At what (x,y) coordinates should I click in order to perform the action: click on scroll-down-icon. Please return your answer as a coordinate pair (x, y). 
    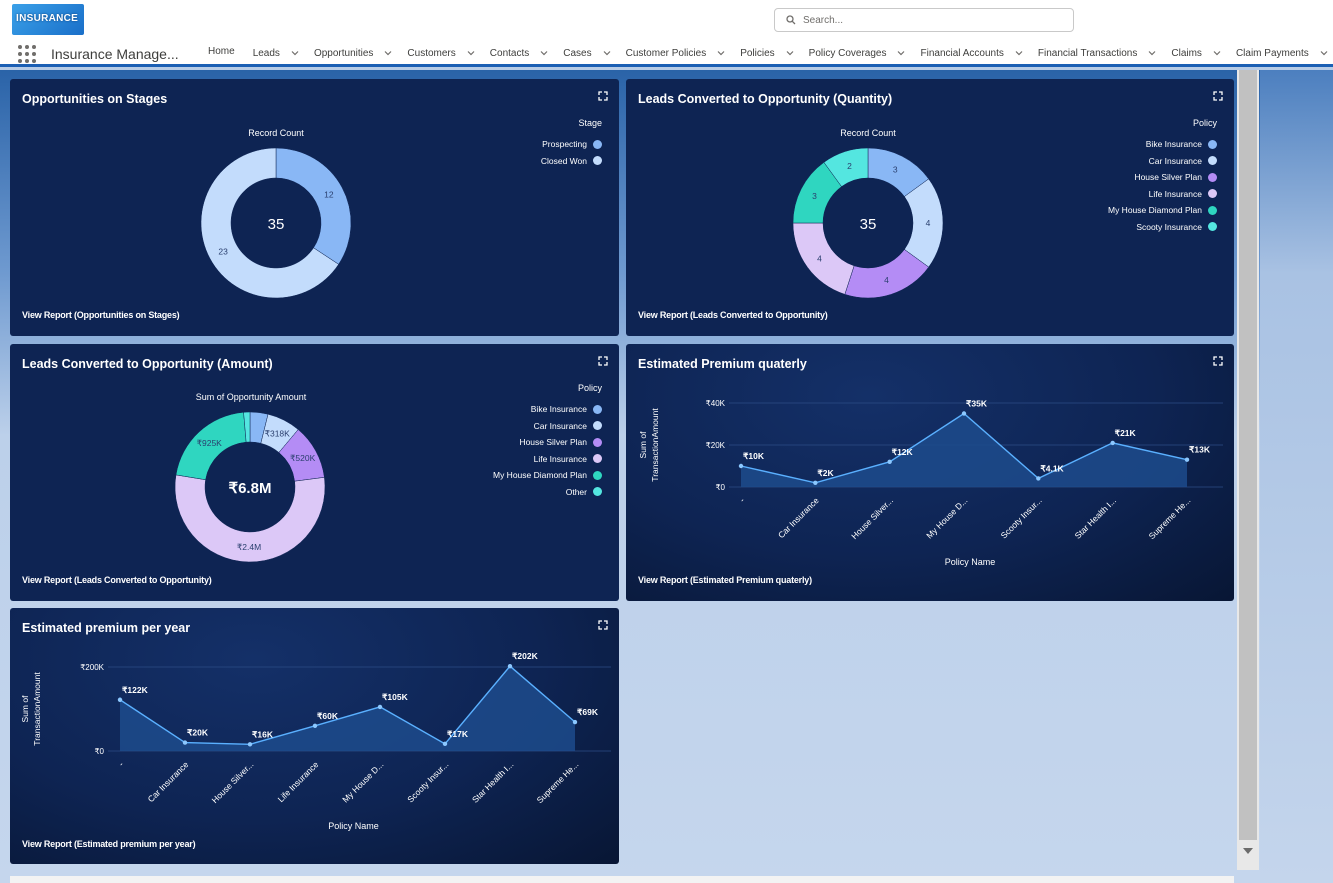
    Looking at the image, I should click on (1248, 851).